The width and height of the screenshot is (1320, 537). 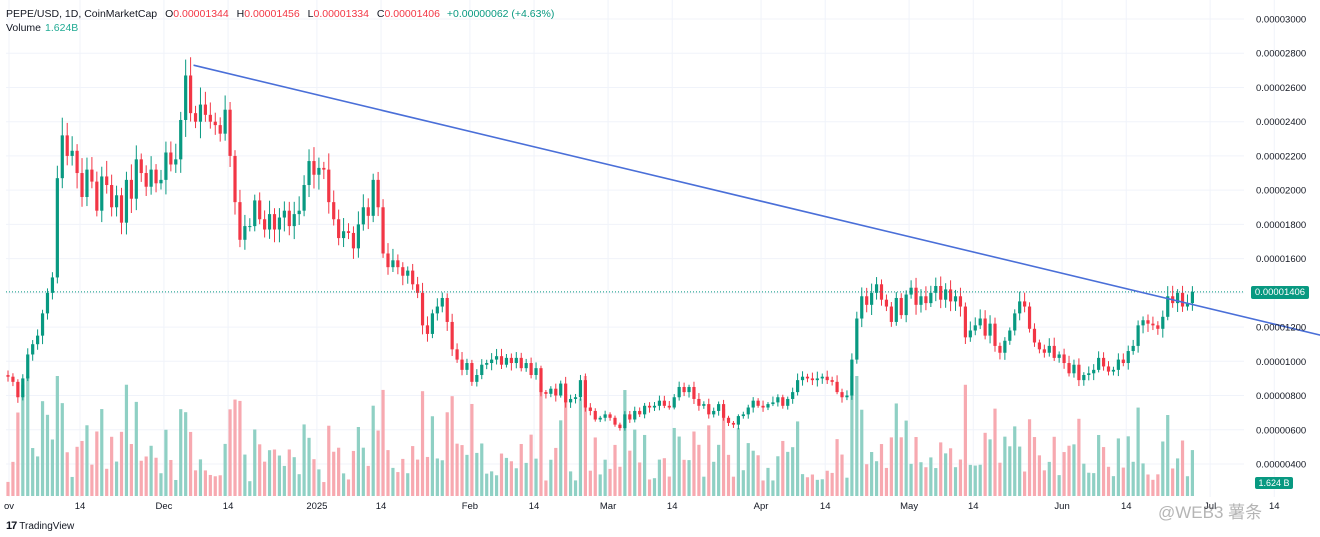 I want to click on y-tick-label: 0.00002600, so click(x=1281, y=88).